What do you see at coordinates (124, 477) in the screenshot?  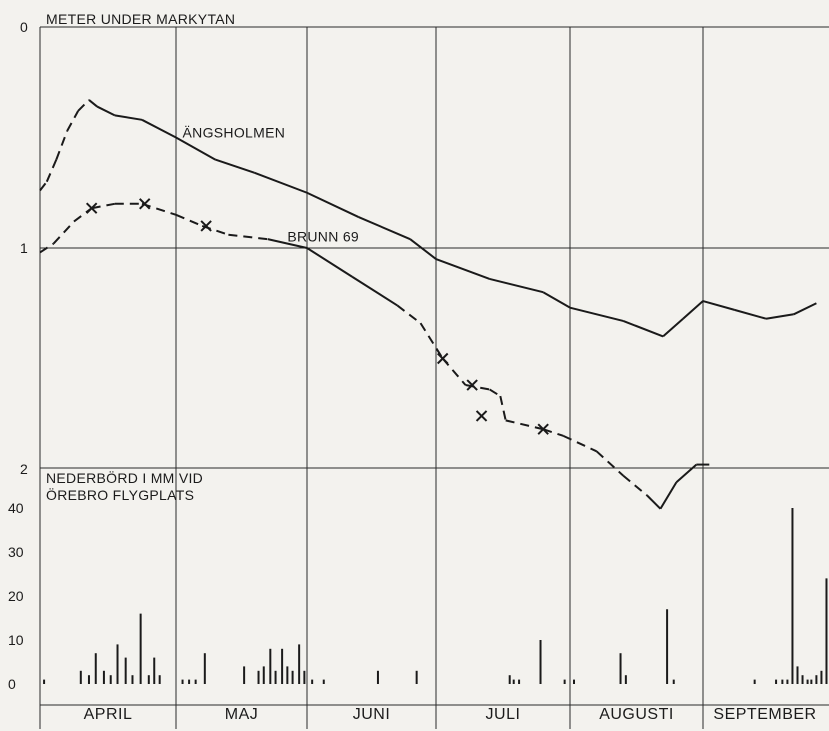 I see `precip-title-line-1: NEDERBÖRD I MM VID` at bounding box center [124, 477].